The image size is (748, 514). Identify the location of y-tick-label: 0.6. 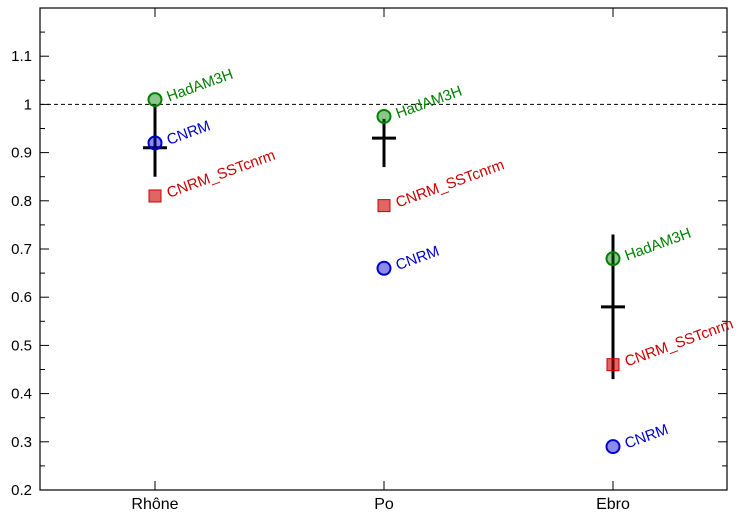
(21, 297).